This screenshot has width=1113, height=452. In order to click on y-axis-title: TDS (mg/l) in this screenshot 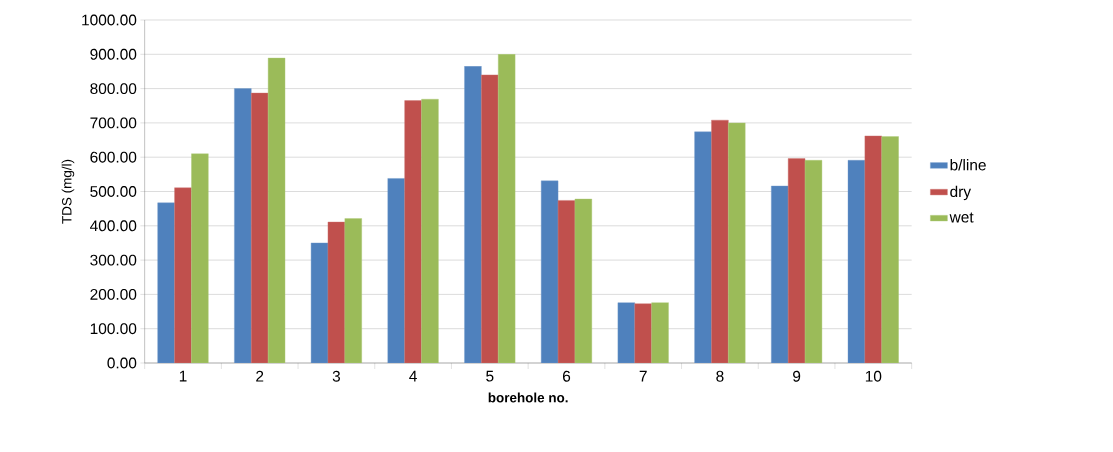, I will do `click(68, 191)`.